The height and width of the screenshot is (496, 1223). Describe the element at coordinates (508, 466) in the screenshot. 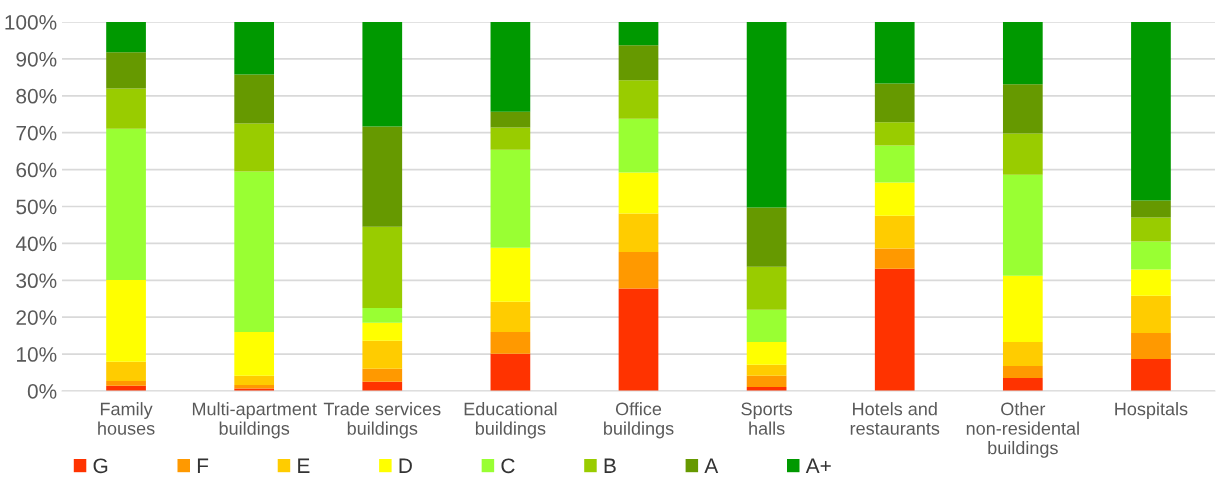

I see `legend-label: C` at that location.